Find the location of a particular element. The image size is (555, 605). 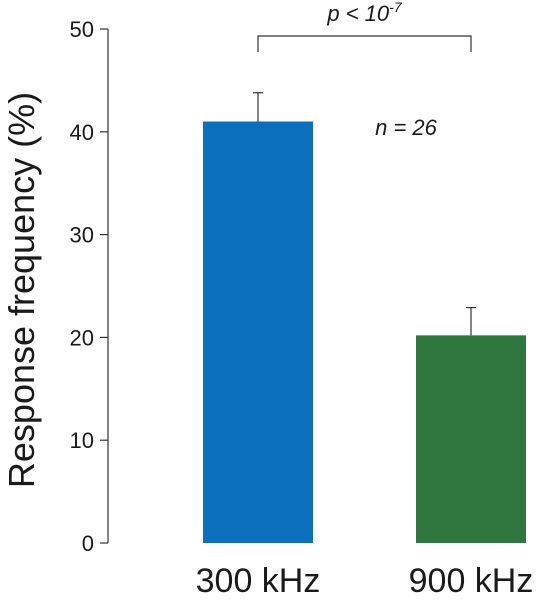

y-axis: 0 10 20 30 40 50 is located at coordinates (89, 286).